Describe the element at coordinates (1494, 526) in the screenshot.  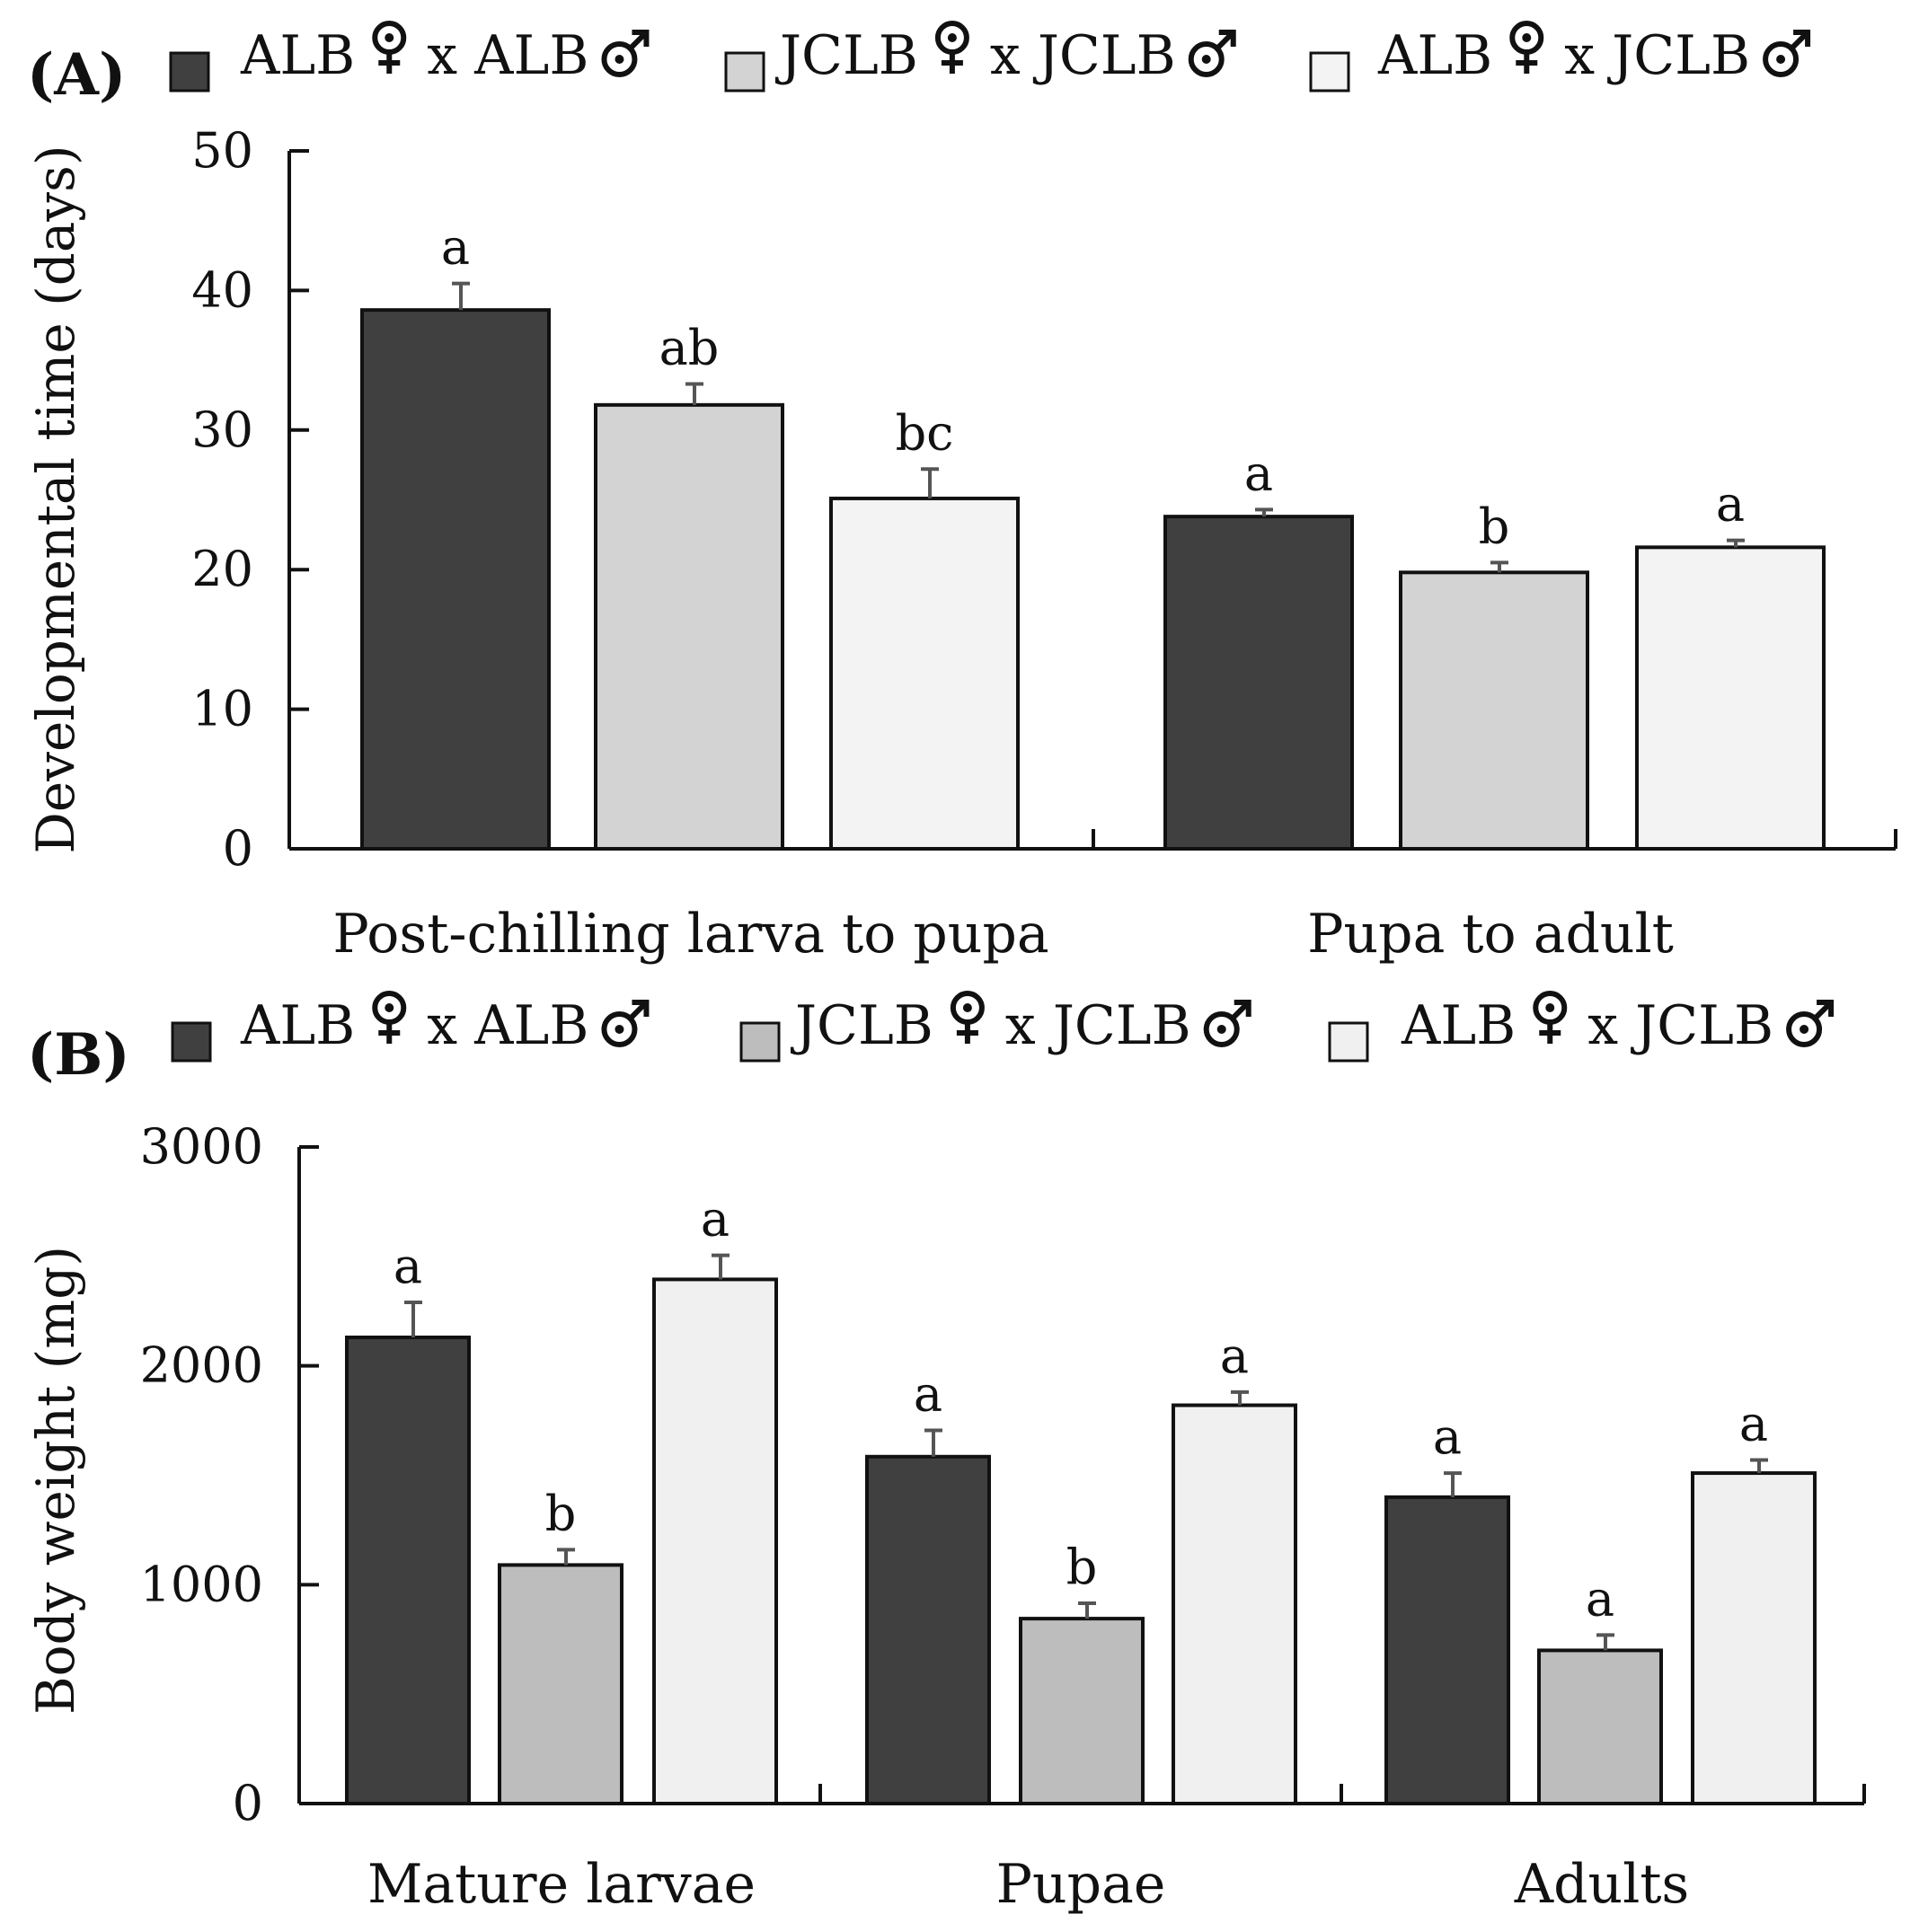
I see `panel-a-bar-2-2-letter: b` at that location.